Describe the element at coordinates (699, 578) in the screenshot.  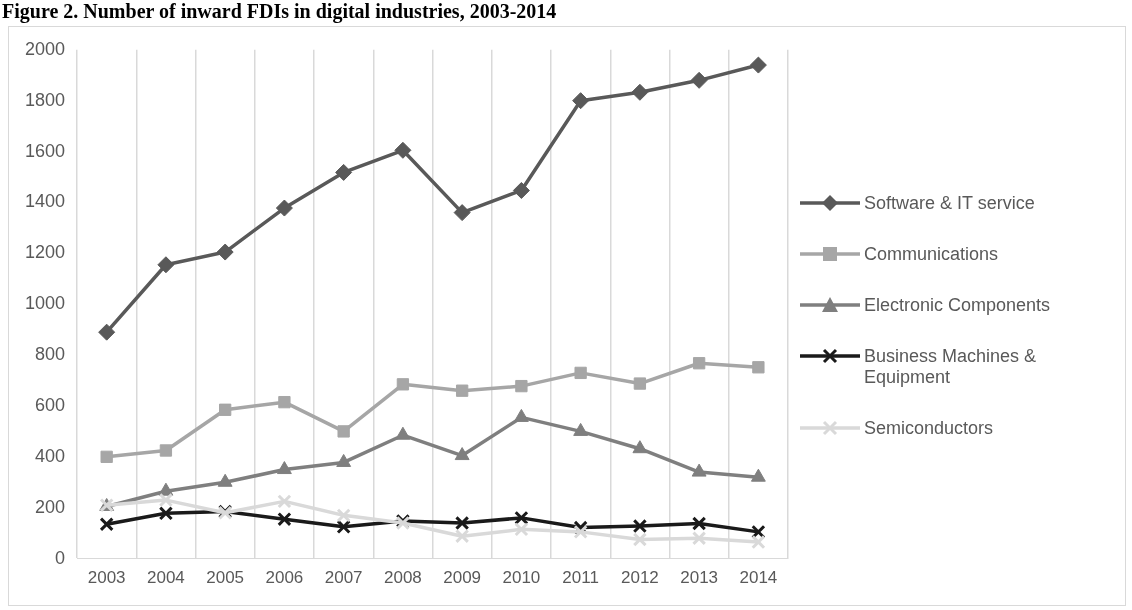
I see `x-tick-label: 2013` at that location.